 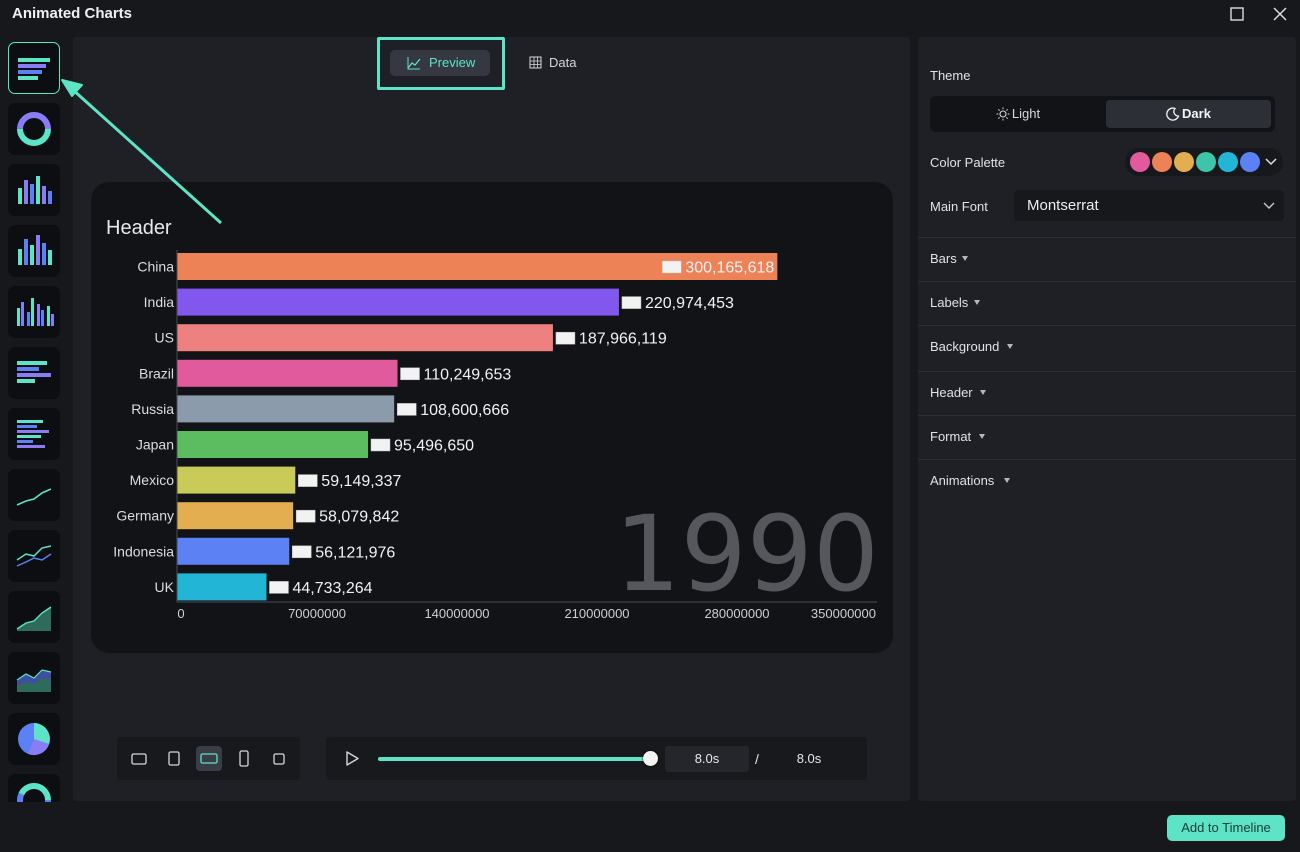 What do you see at coordinates (843, 613) in the screenshot?
I see `x-tick-label: 350000000` at bounding box center [843, 613].